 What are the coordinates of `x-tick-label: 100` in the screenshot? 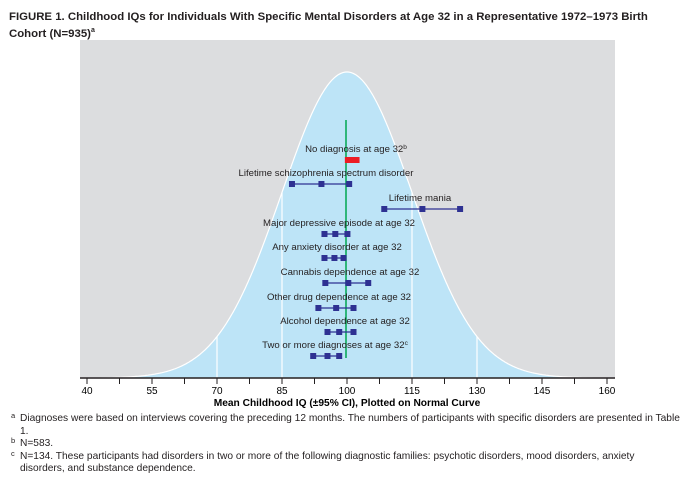 It's located at (347, 391).